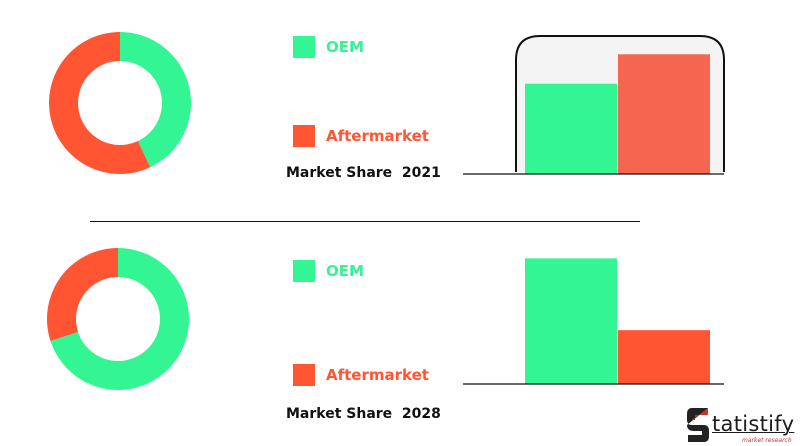  Describe the element at coordinates (571, 321) in the screenshot. I see `bar-oem-2028` at that location.